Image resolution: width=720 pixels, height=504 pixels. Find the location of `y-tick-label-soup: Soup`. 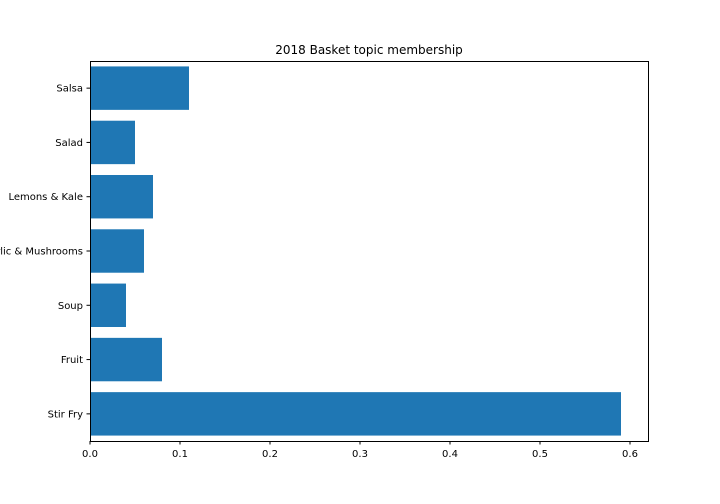

y-tick-label-soup: Soup is located at coordinates (70, 306).